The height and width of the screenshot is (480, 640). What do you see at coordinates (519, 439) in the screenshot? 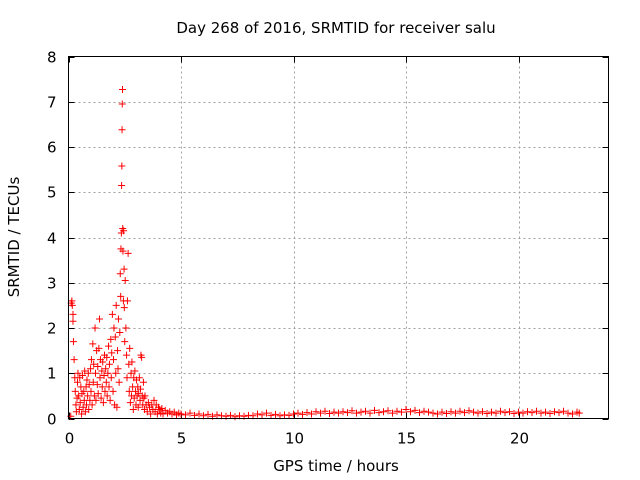
I see `x-tick-label: 20` at bounding box center [519, 439].